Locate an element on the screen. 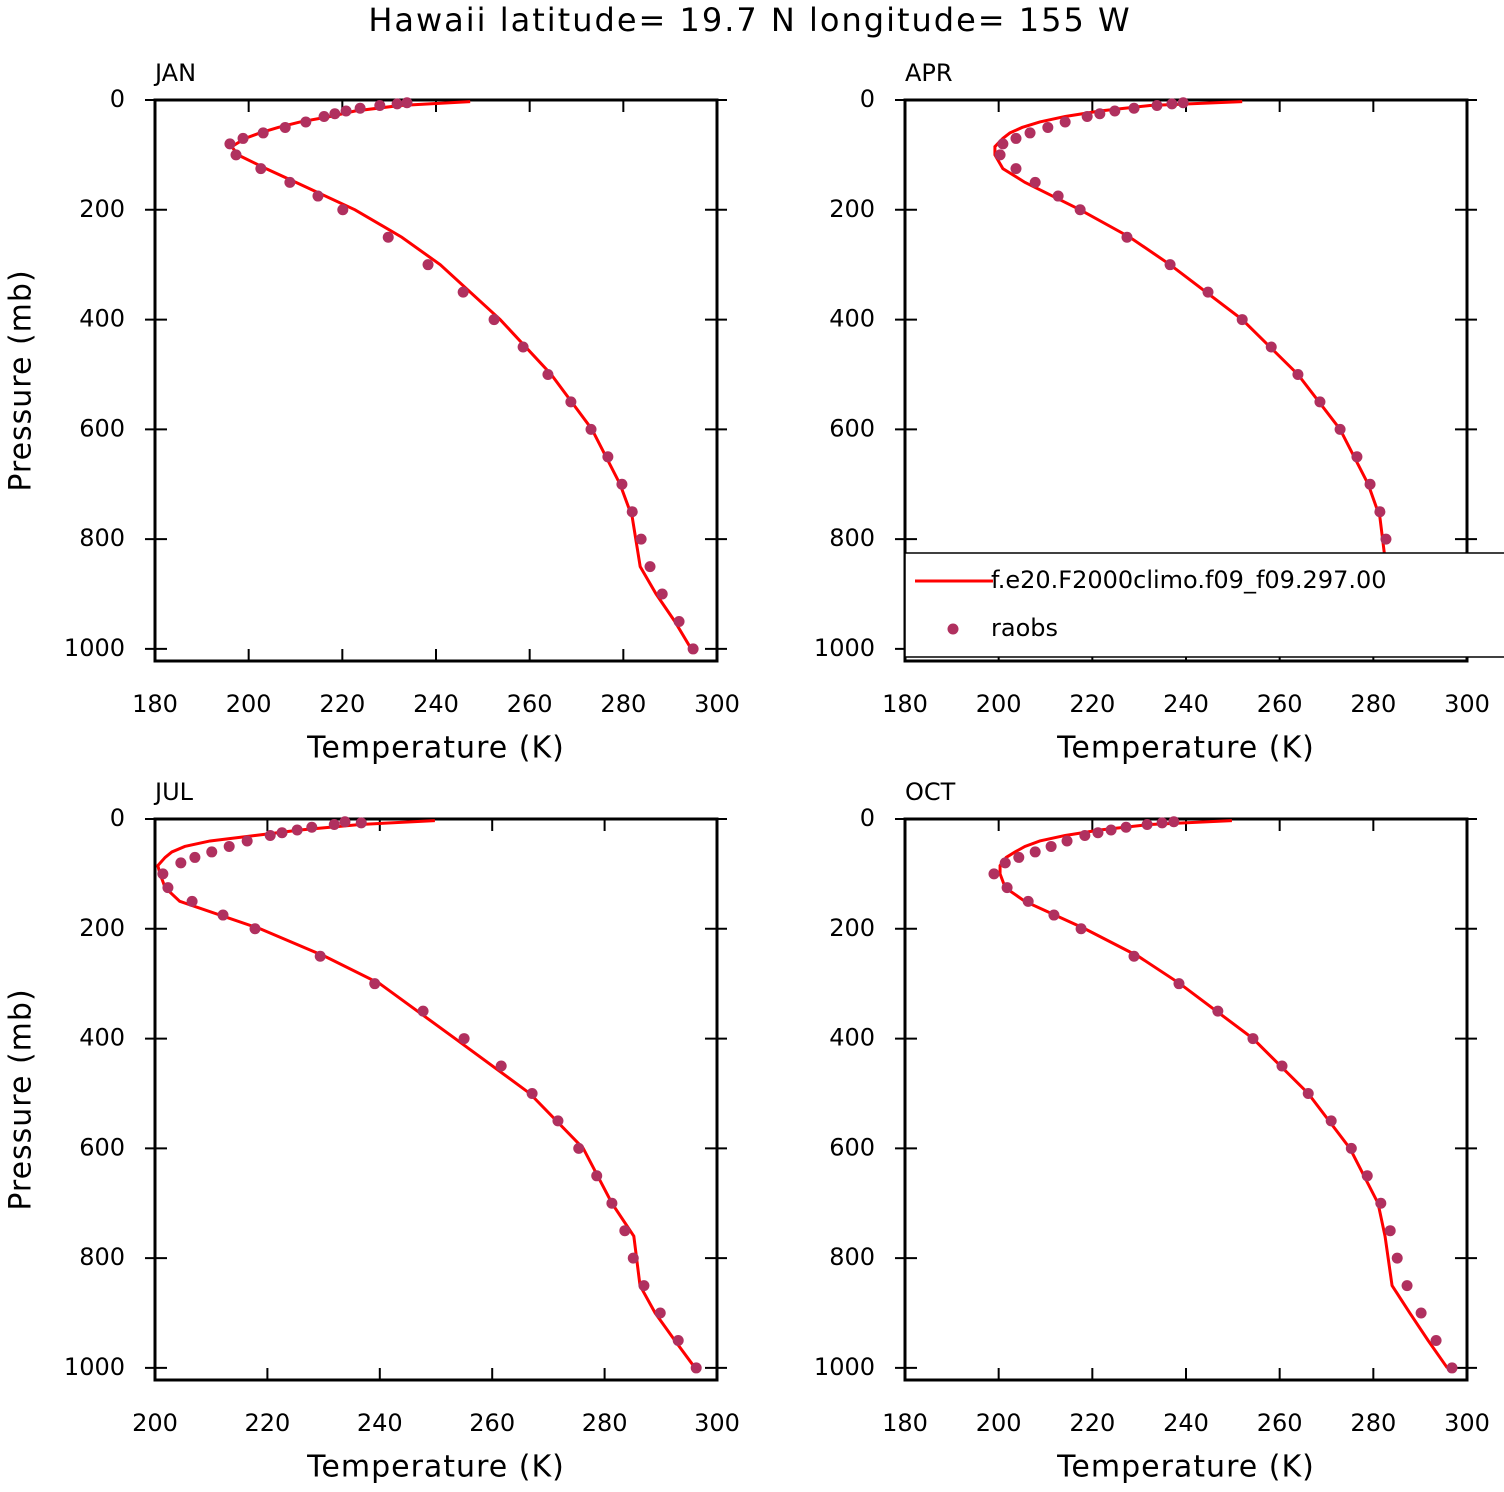 The height and width of the screenshot is (1492, 1504). y-tick-label: 600 is located at coordinates (852, 1147).